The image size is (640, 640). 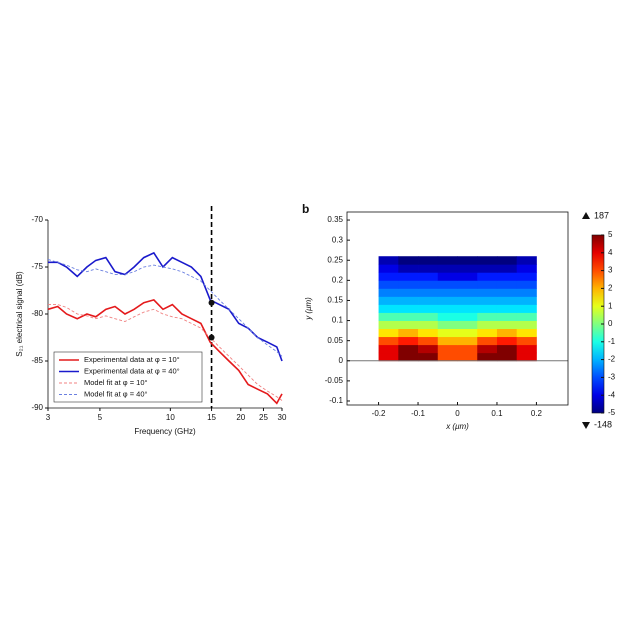 What do you see at coordinates (457, 426) in the screenshot?
I see `x-axis-label: x (μm)` at bounding box center [457, 426].